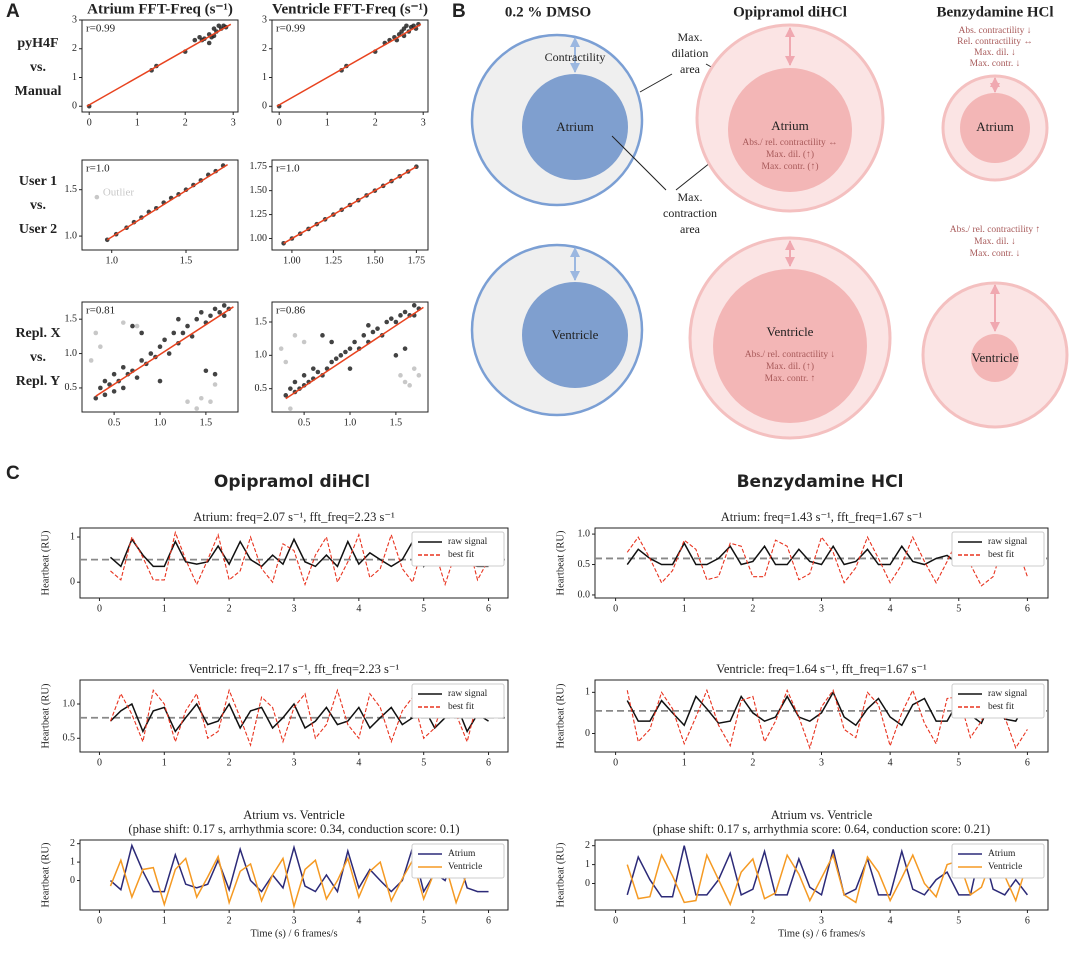 This screenshot has height=965, width=1072. I want to click on y-tick-label: 1.0, so click(261, 355).